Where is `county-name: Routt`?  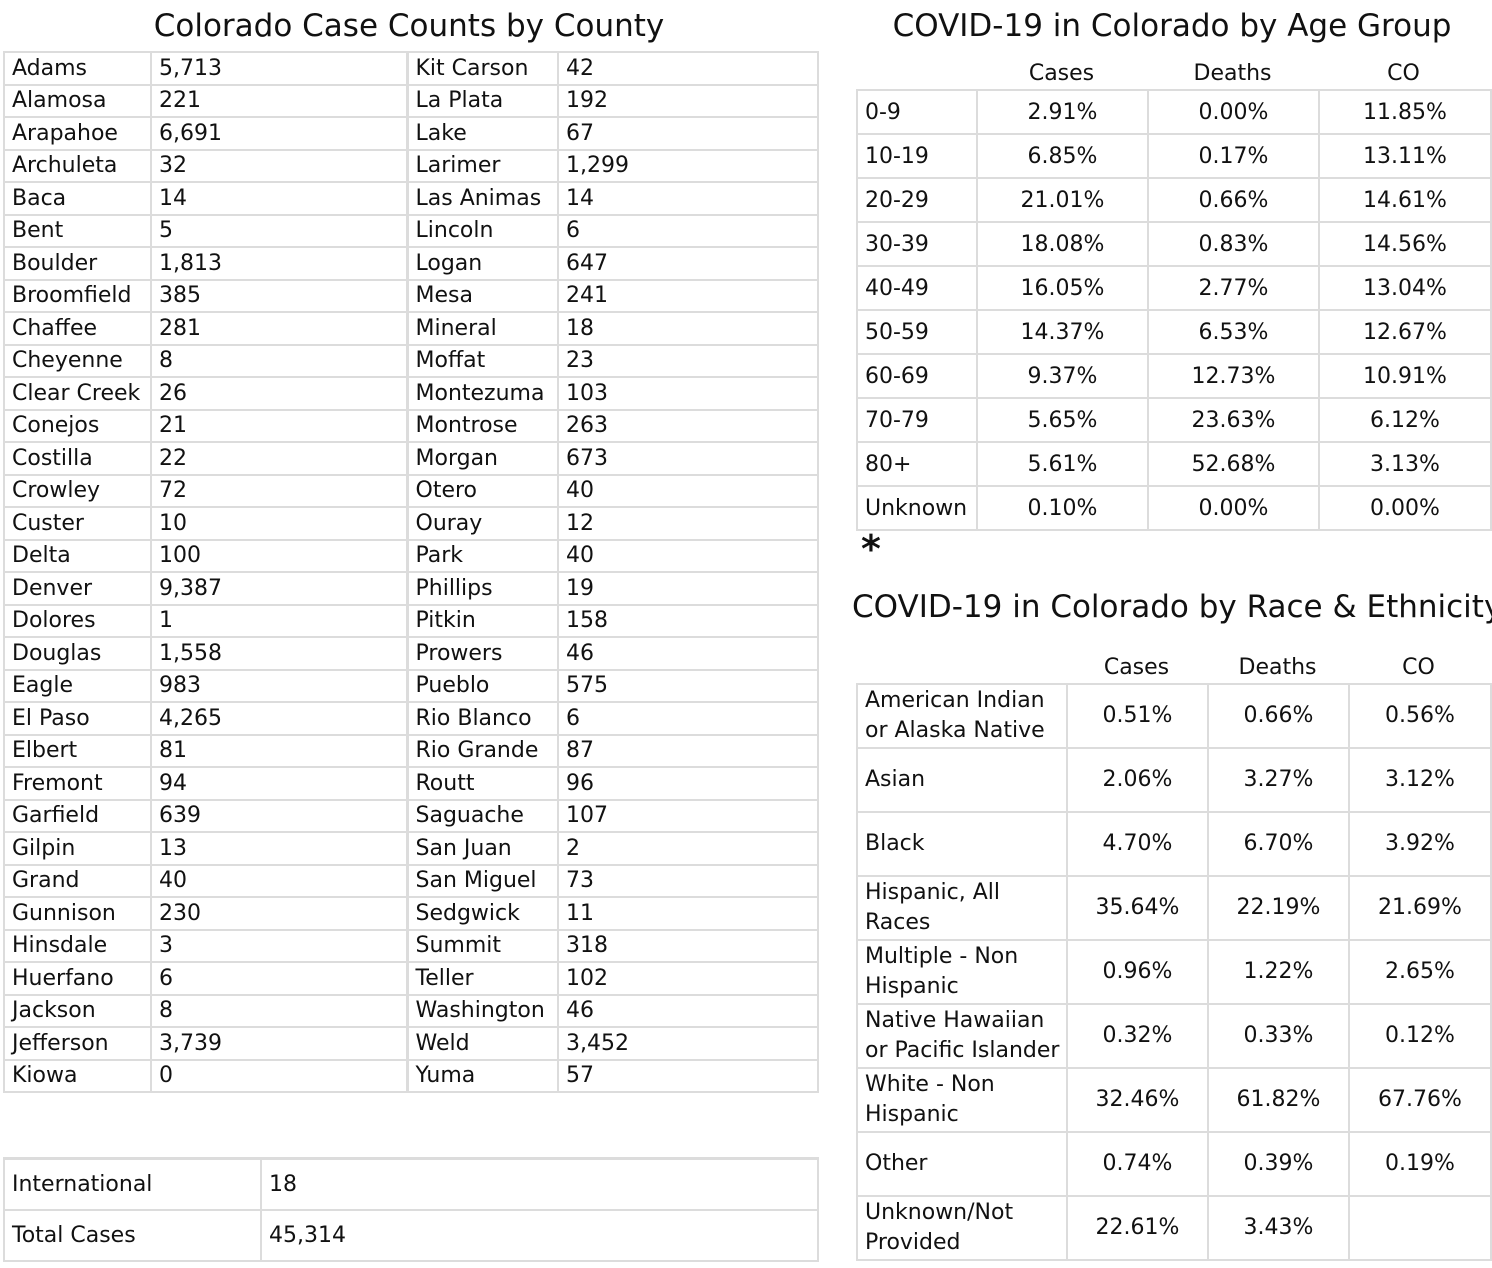 county-name: Routt is located at coordinates (482, 783).